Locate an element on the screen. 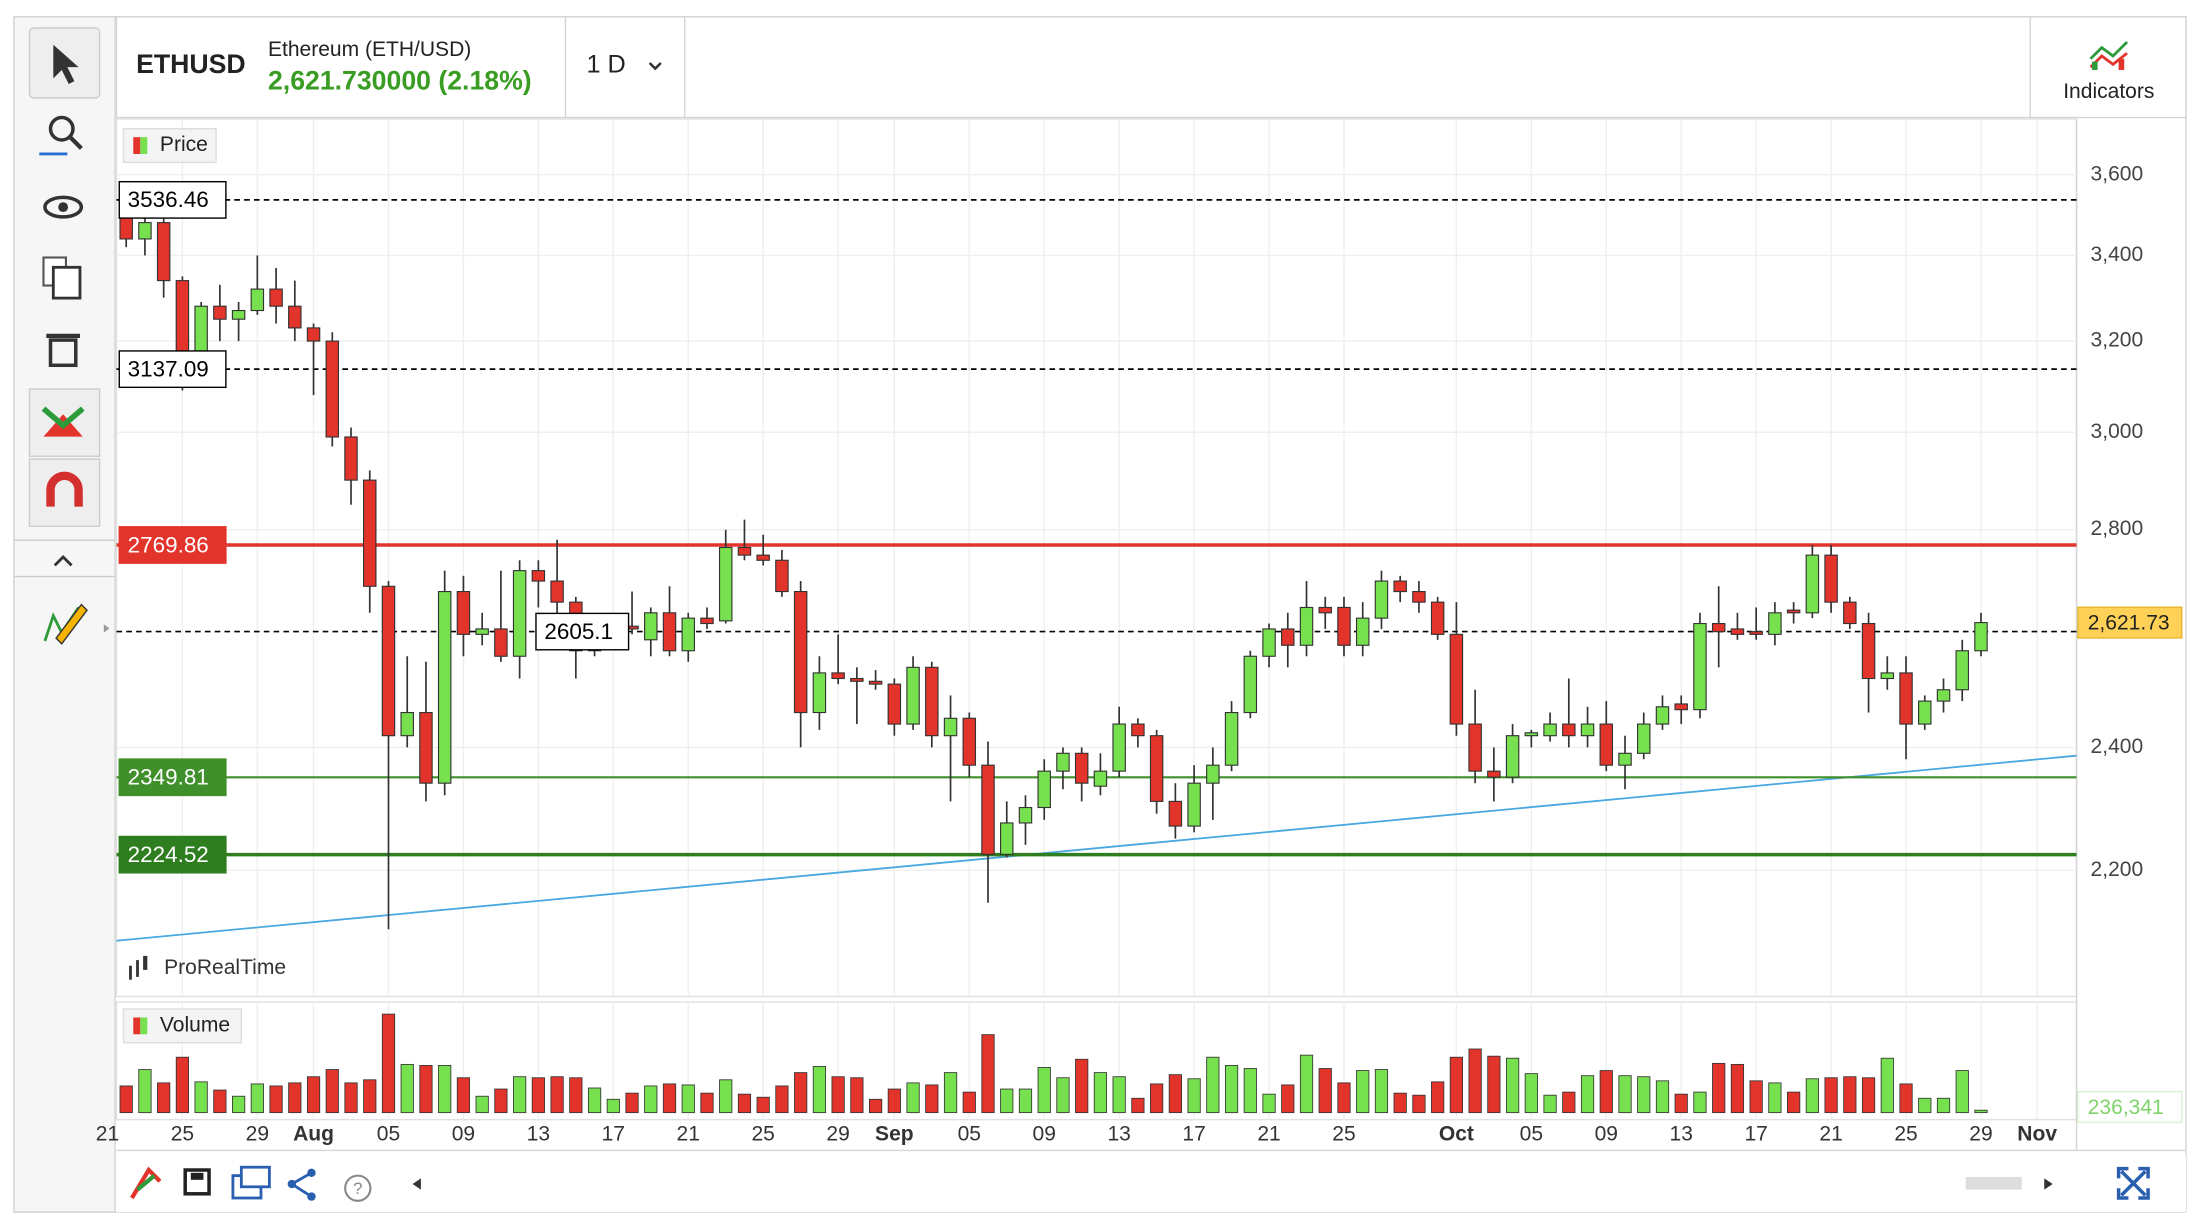 The image size is (2200, 1226). x-tick-label: 25 is located at coordinates (1343, 1134).